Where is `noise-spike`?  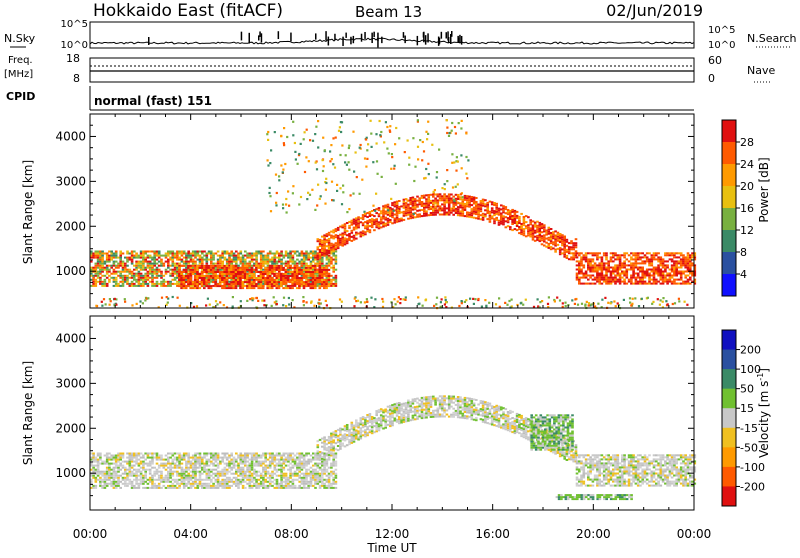 noise-spike is located at coordinates (250, 38).